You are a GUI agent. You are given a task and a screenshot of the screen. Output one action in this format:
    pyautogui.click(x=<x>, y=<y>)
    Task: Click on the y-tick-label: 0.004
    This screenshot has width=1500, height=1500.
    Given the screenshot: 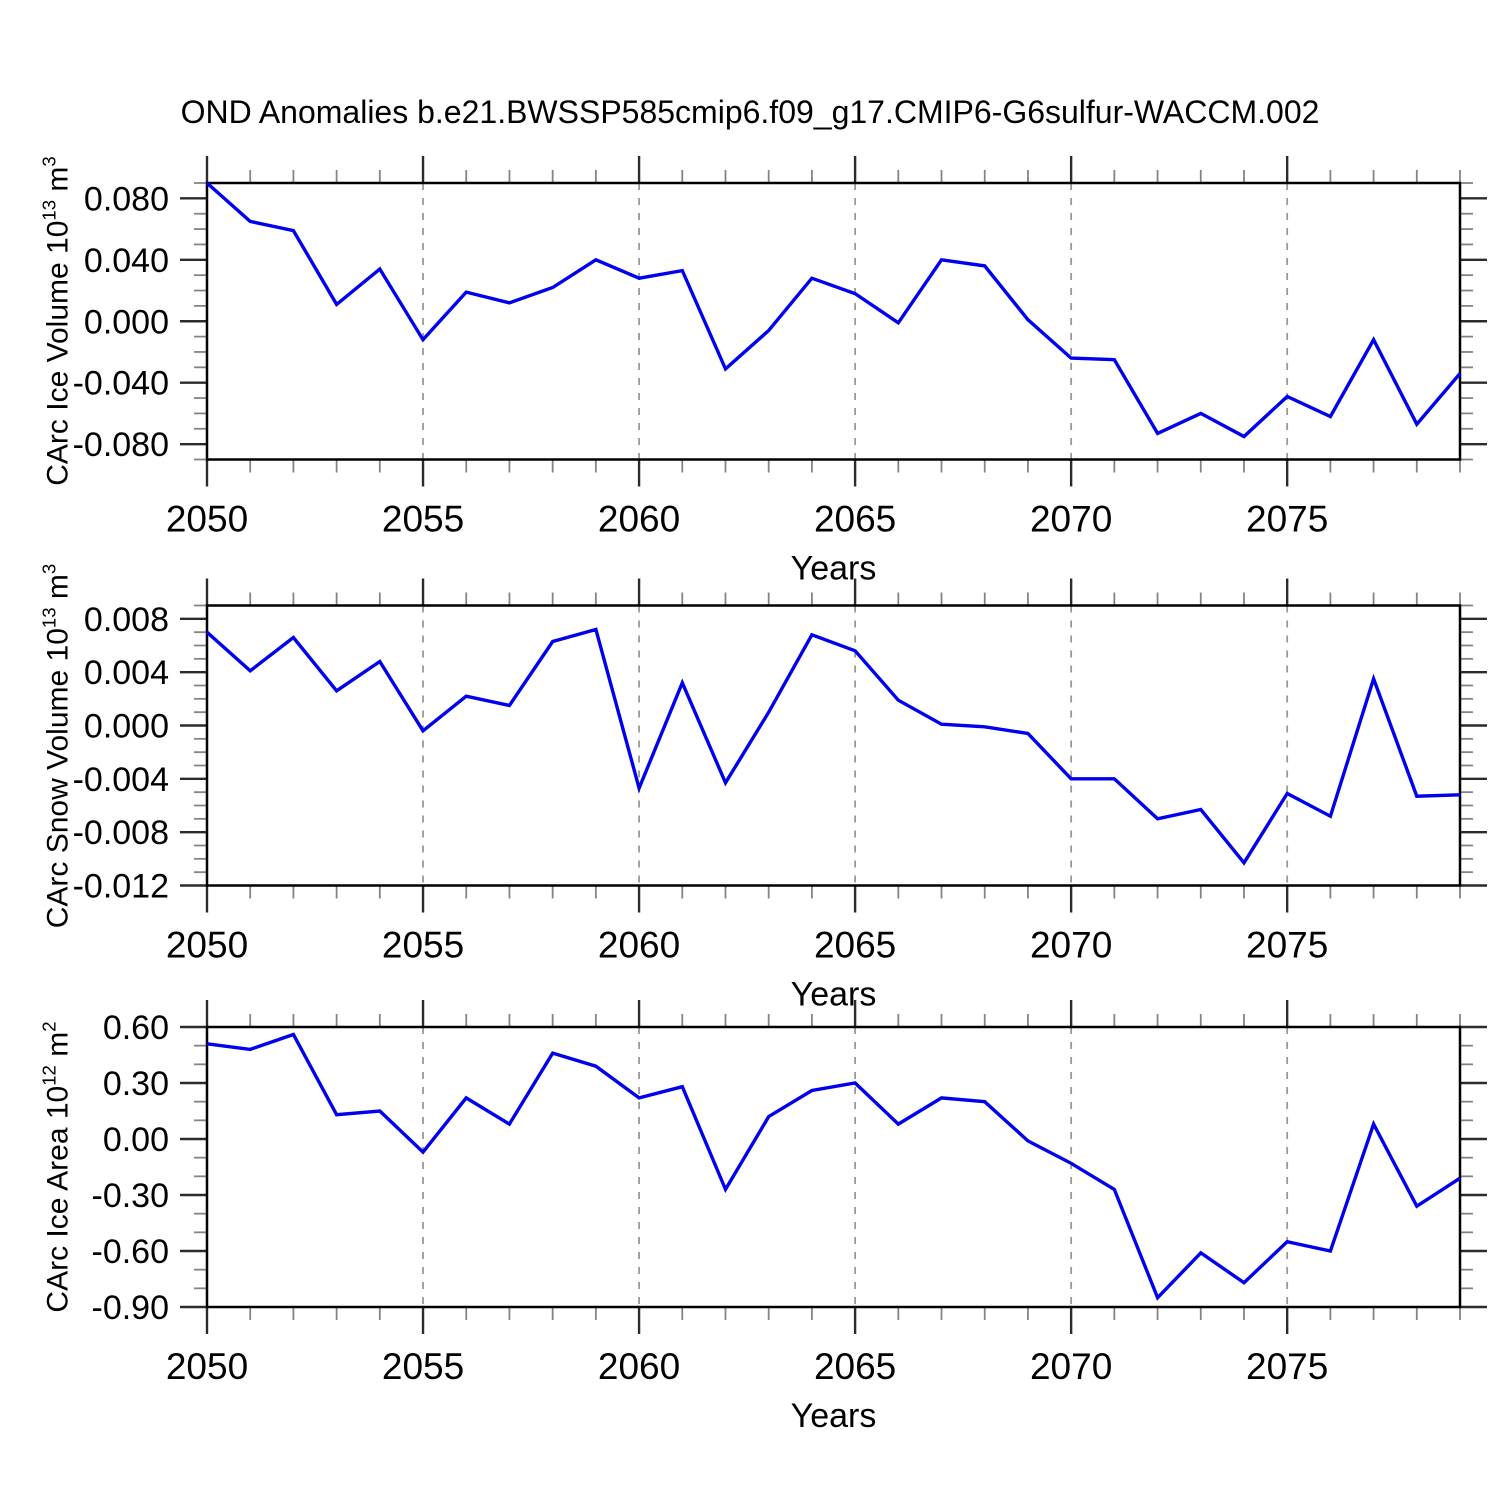 What is the action you would take?
    pyautogui.click(x=126, y=673)
    